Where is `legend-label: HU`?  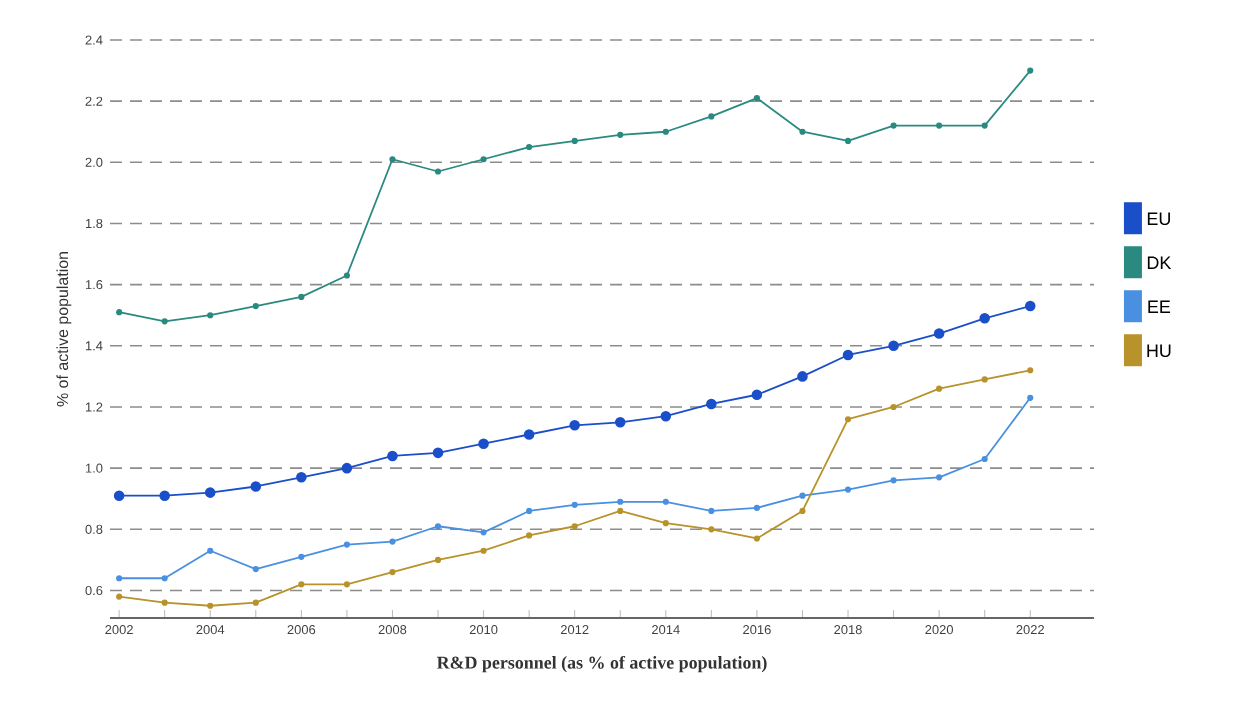
legend-label: HU is located at coordinates (1159, 351).